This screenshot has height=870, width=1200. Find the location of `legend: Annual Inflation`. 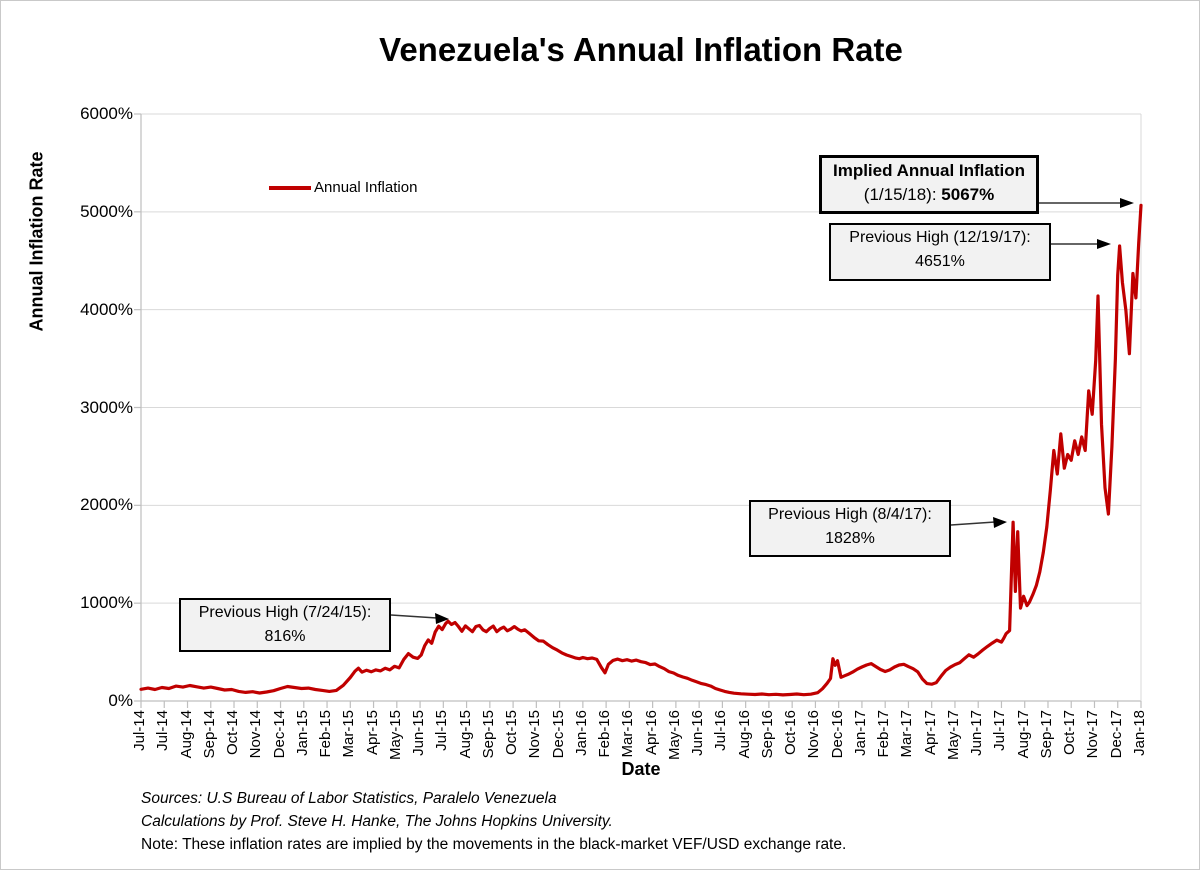

legend: Annual Inflation is located at coordinates (343, 187).